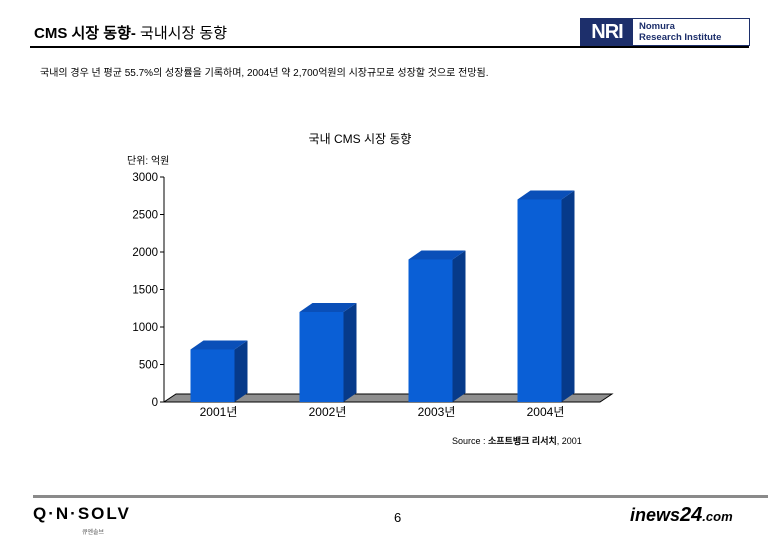 Image resolution: width=780 pixels, height=540 pixels. What do you see at coordinates (360, 139) in the screenshot?
I see `chart-title: 국내 CMS 시장 동향` at bounding box center [360, 139].